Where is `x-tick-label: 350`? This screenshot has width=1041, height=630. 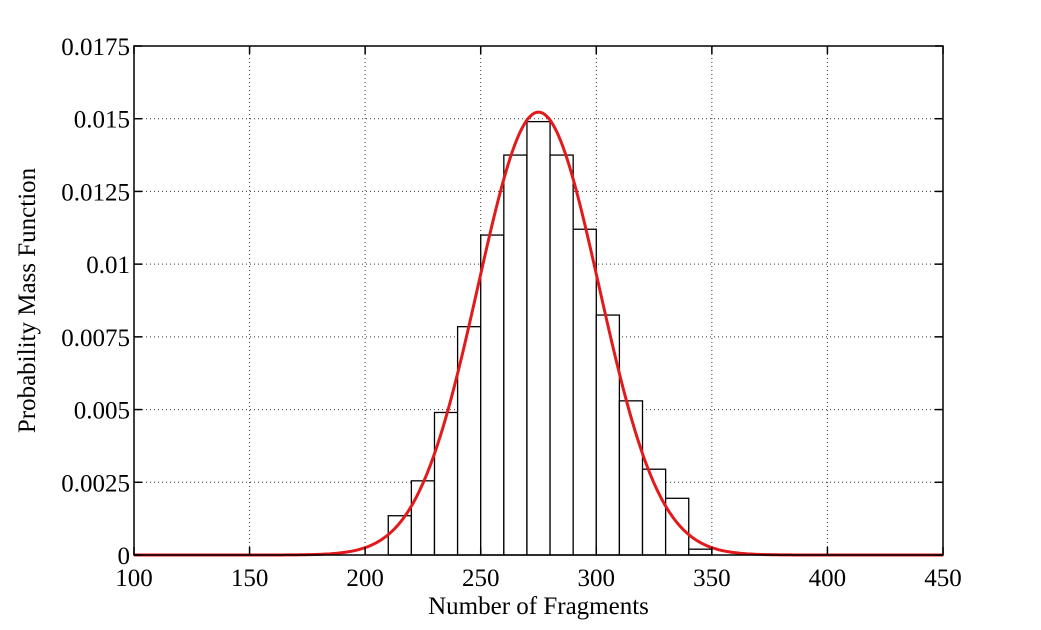
x-tick-label: 350 is located at coordinates (712, 578).